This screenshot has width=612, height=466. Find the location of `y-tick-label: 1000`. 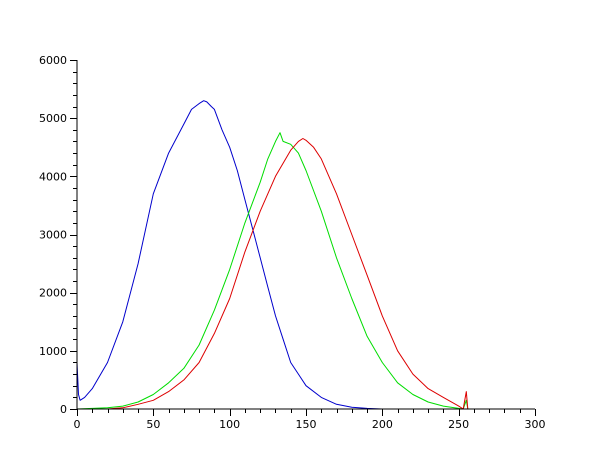

y-tick-label: 1000 is located at coordinates (53, 351).